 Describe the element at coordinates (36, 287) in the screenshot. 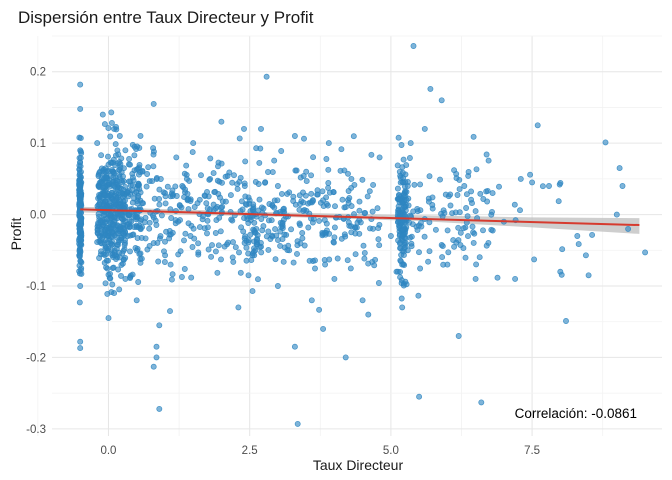

I see `y-tick-label: -0.1` at that location.